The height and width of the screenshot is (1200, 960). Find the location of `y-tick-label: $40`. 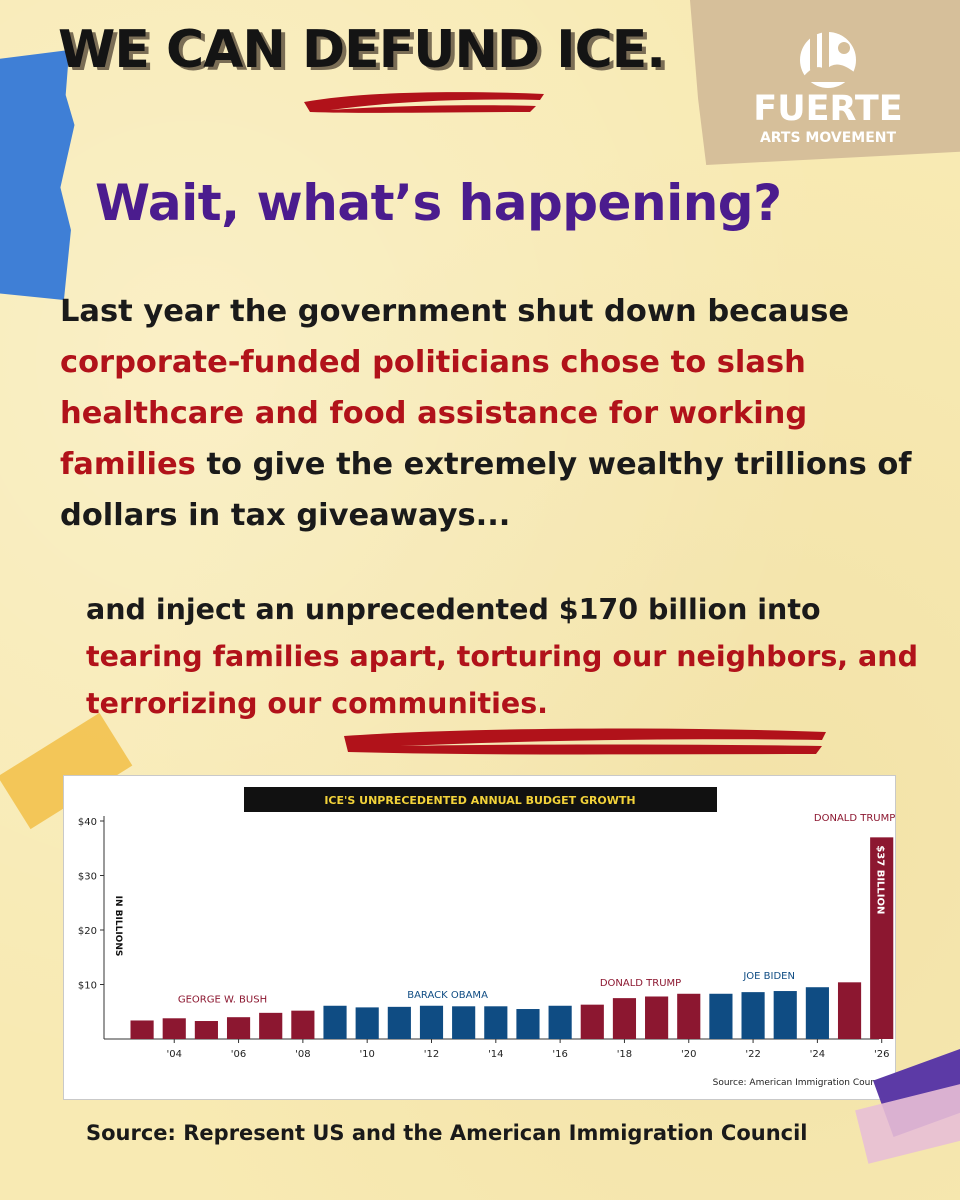

y-tick-label: $40 is located at coordinates (87, 822).